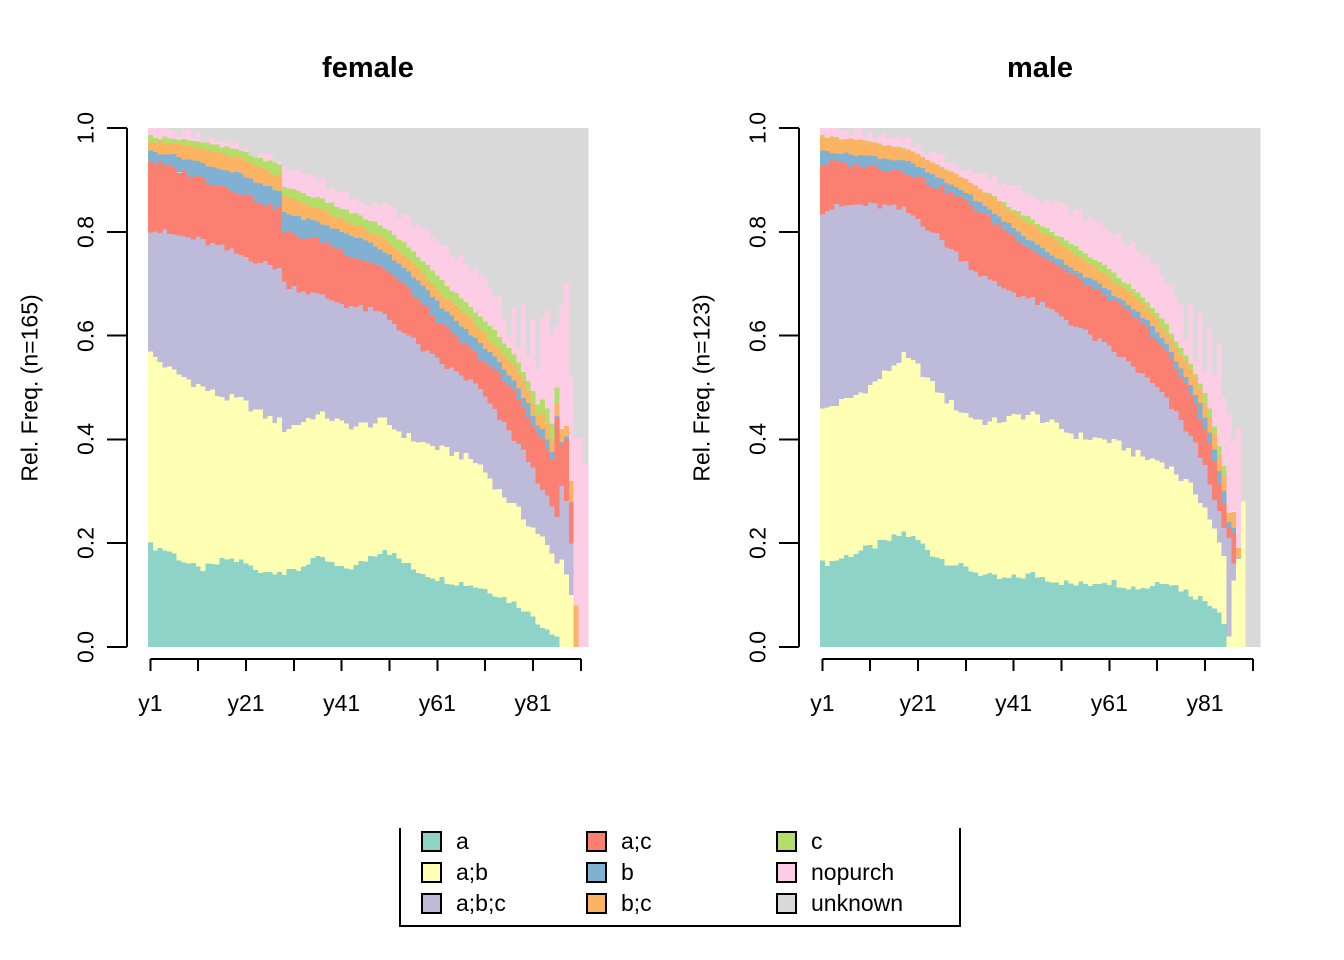  Describe the element at coordinates (1040, 68) in the screenshot. I see `chart-title-male: male` at that location.